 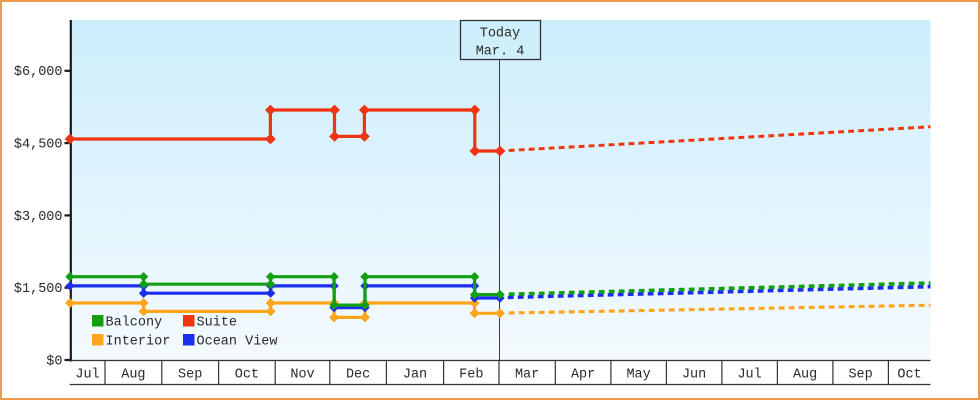 I want to click on svg-text: Feb, so click(x=471, y=375).